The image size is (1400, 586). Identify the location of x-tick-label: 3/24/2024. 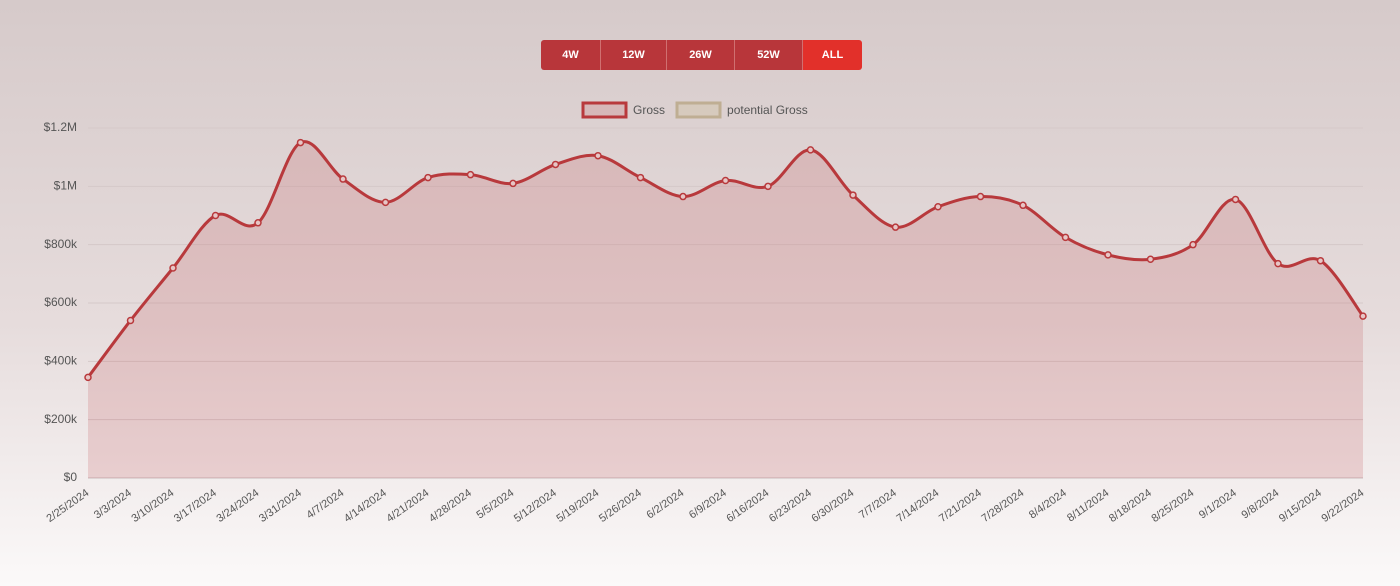
(237, 506).